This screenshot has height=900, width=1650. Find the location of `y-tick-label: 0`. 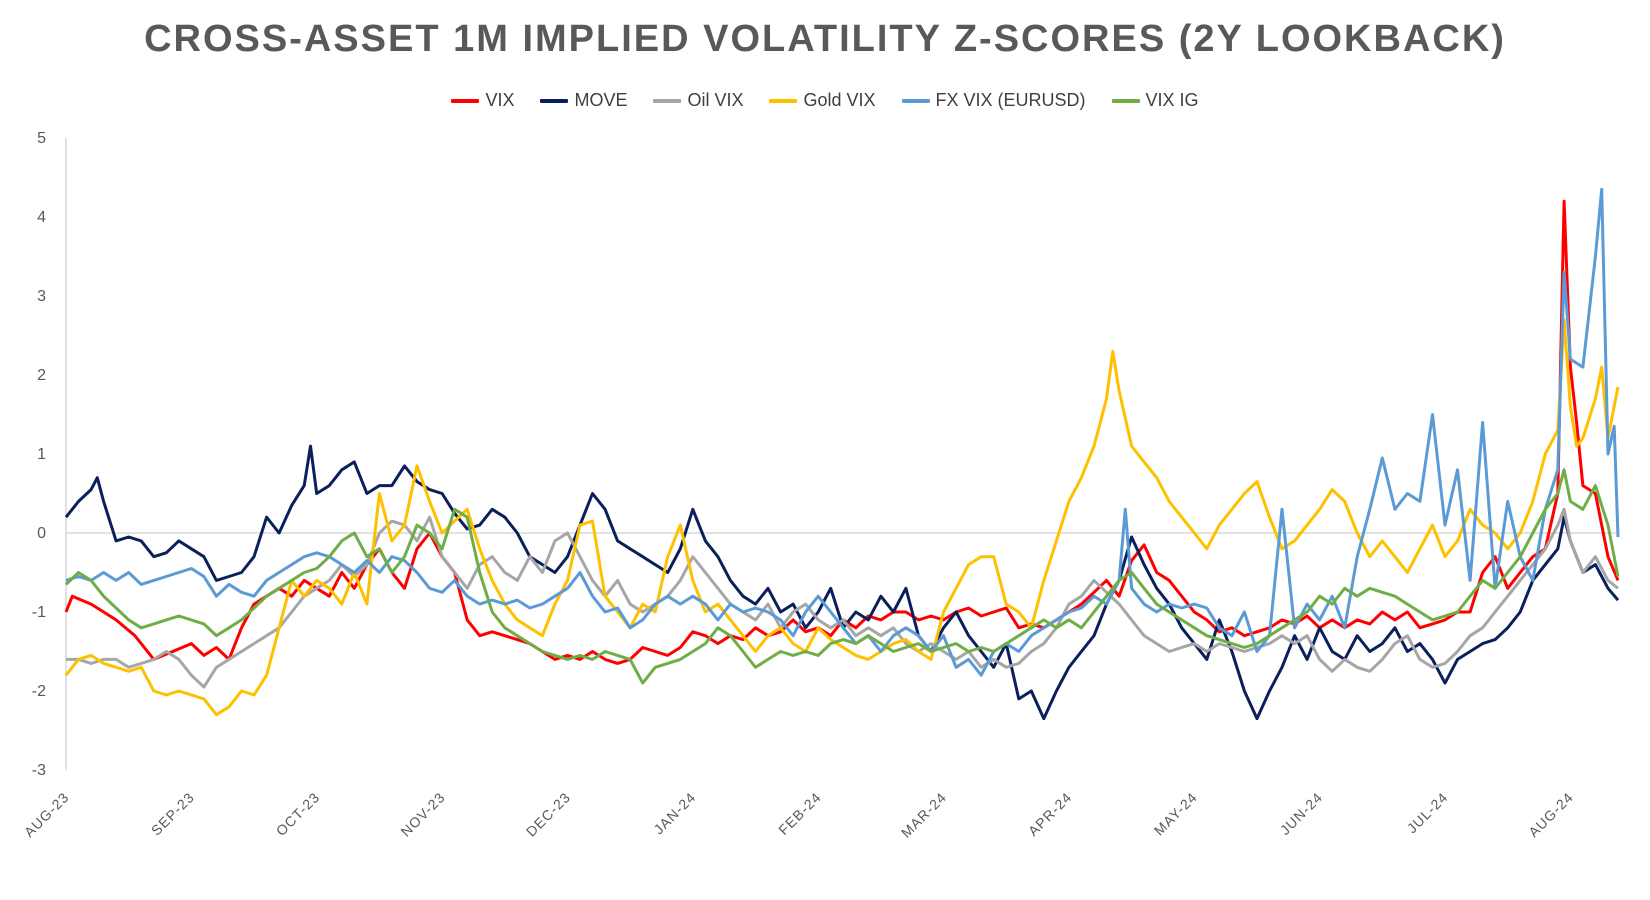

y-tick-label: 0 is located at coordinates (41, 533).